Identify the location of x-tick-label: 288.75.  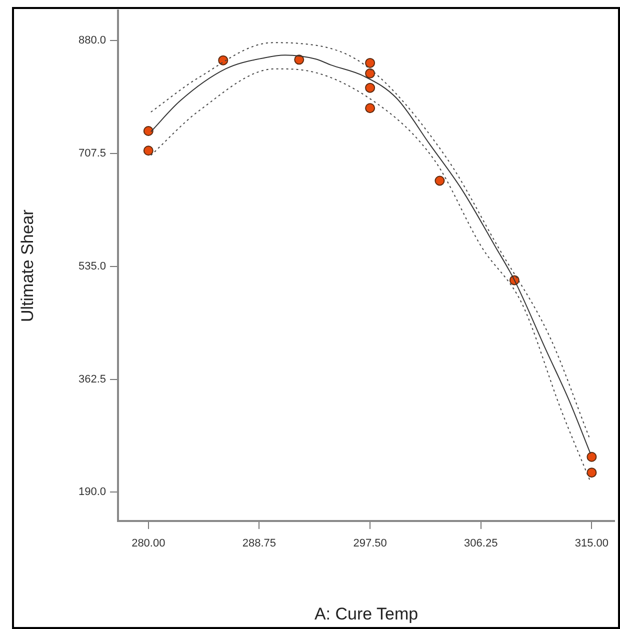
(259, 544).